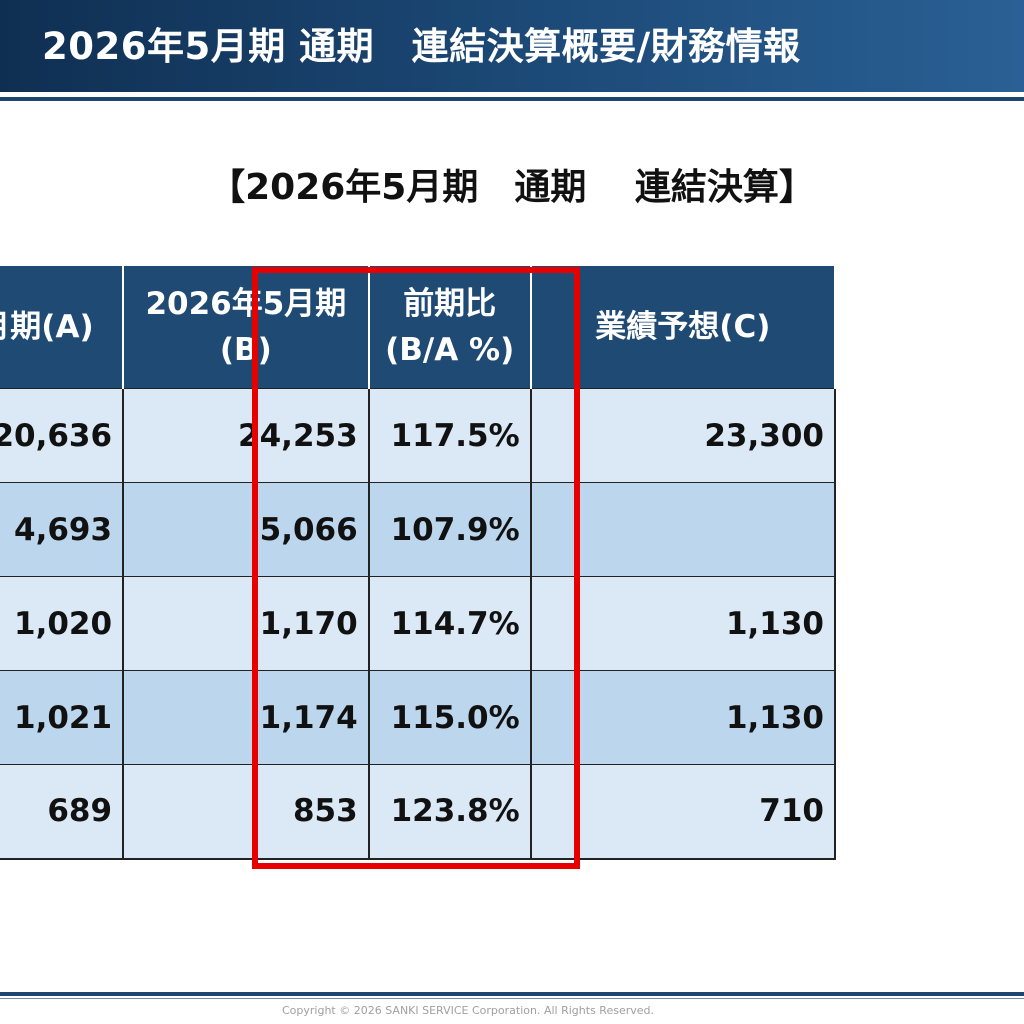  What do you see at coordinates (62, 529) in the screenshot?
I see `cell-prior-year: 4,693` at bounding box center [62, 529].